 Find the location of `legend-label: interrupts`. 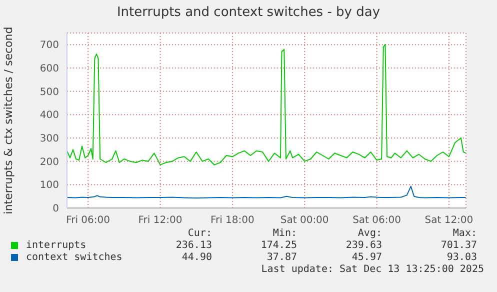

legend-label: interrupts is located at coordinates (56, 245).